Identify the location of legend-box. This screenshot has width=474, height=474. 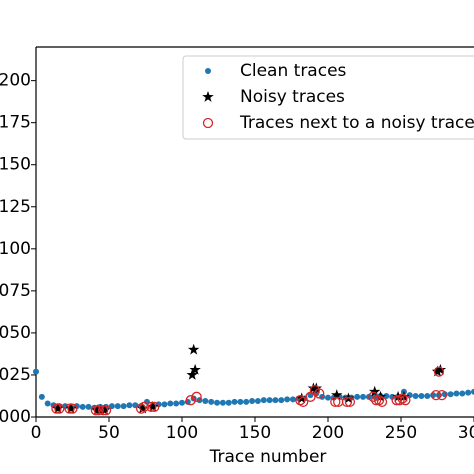
(328, 97).